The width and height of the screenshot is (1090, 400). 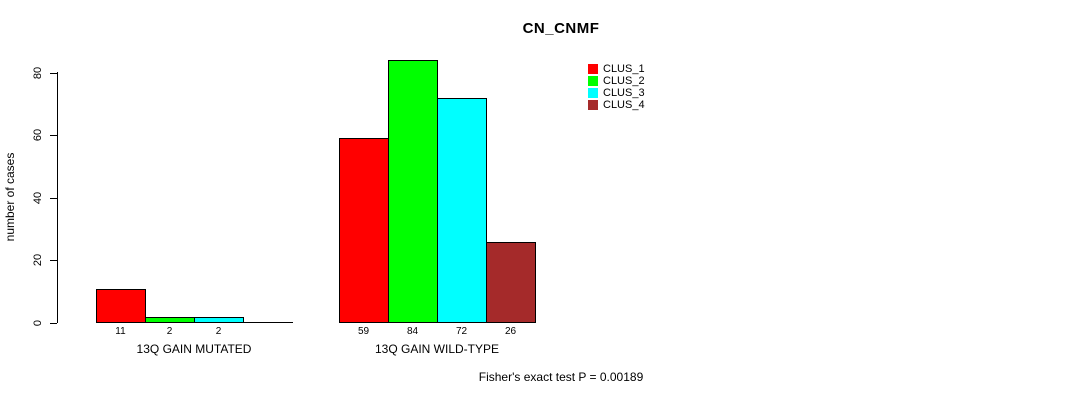 What do you see at coordinates (412, 331) in the screenshot?
I see `bar-value-label: 84` at bounding box center [412, 331].